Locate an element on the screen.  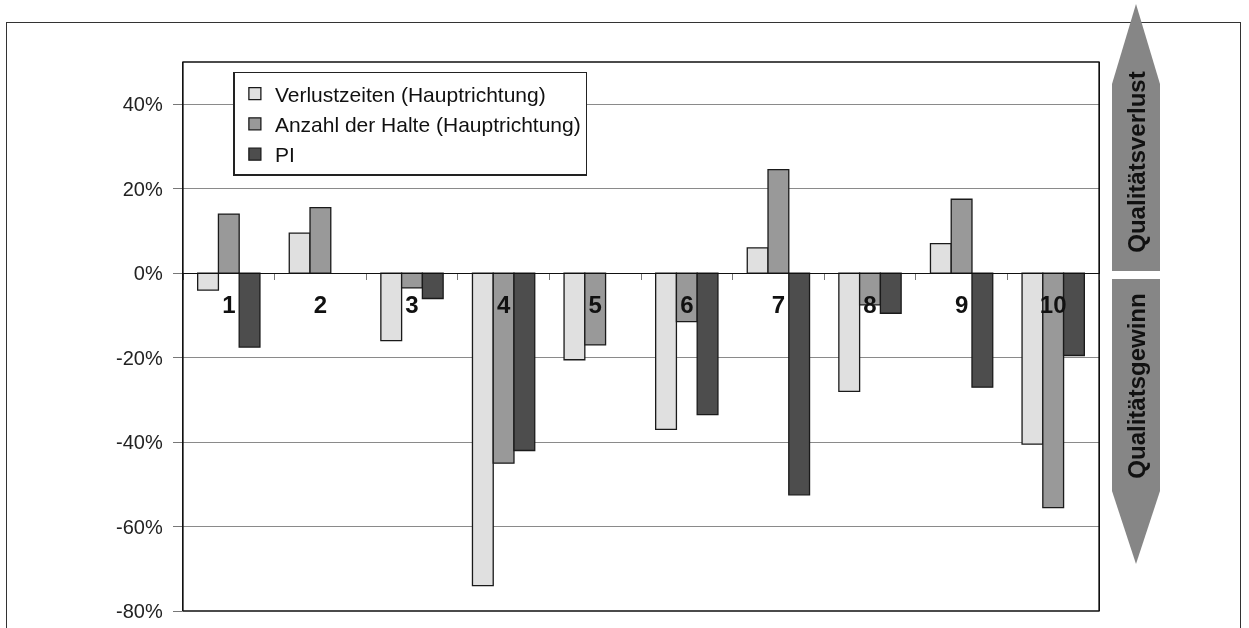
y-tick-label: -40% is located at coordinates (139, 442).